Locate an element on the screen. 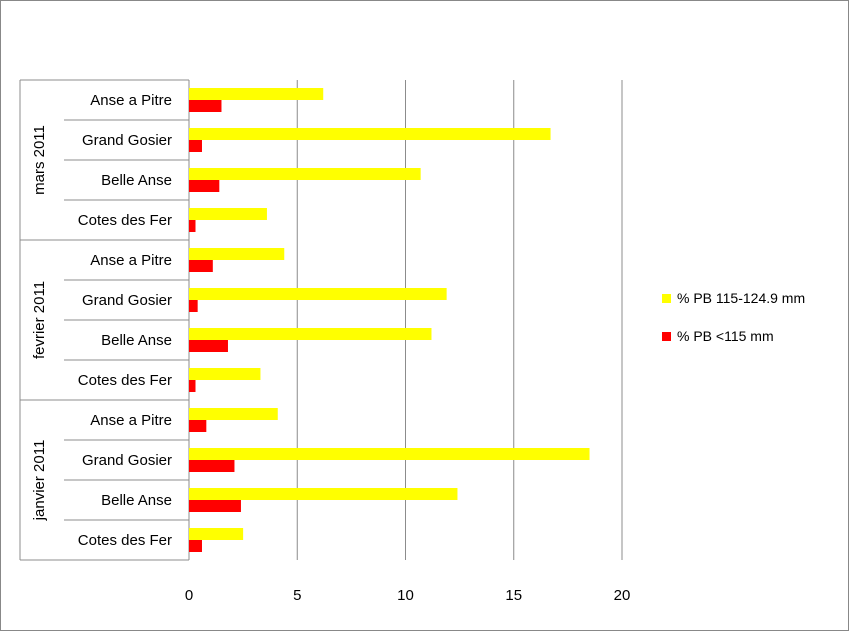 The height and width of the screenshot is (633, 851). legend-swatch-yellow is located at coordinates (666, 298).